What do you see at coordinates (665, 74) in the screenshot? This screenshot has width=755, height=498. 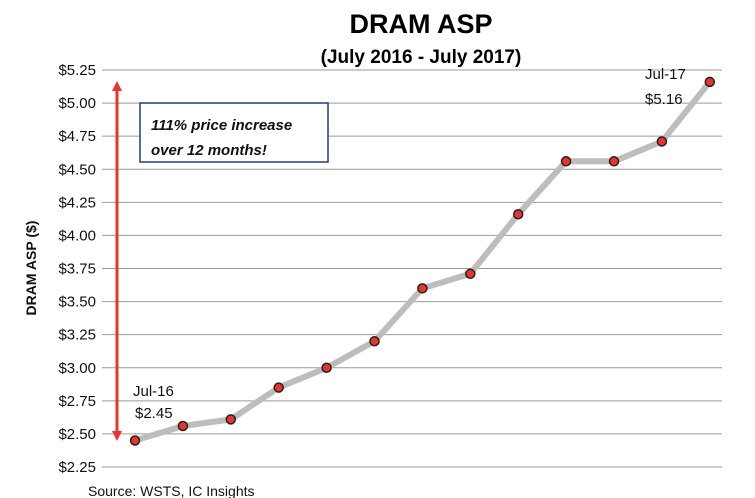 I see `end-point-label: Jul-17` at bounding box center [665, 74].